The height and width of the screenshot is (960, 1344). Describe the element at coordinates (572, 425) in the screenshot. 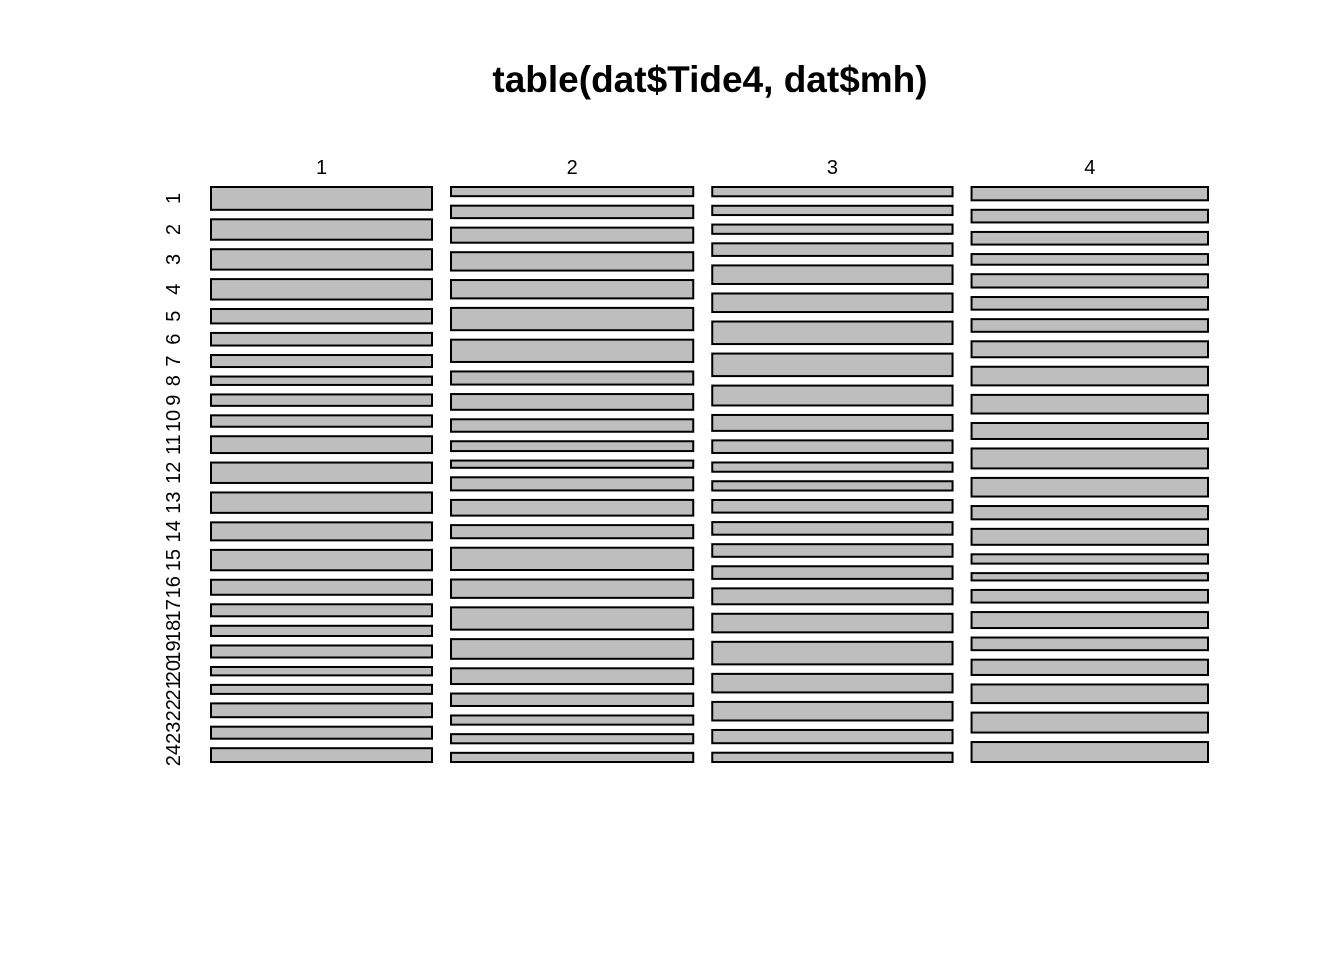

I see `tile-col2-row10` at that location.